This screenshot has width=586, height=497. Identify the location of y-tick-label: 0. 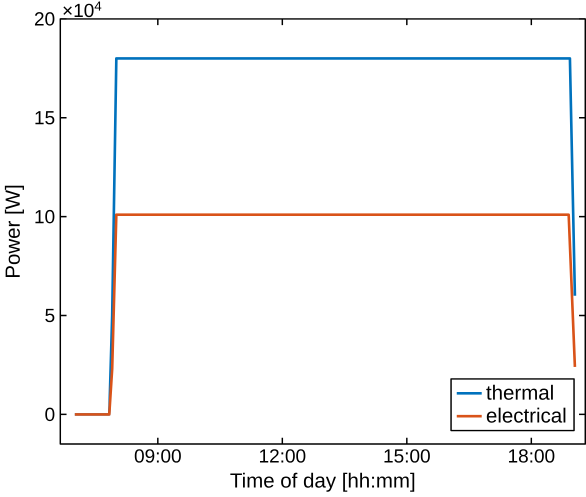
(49, 415).